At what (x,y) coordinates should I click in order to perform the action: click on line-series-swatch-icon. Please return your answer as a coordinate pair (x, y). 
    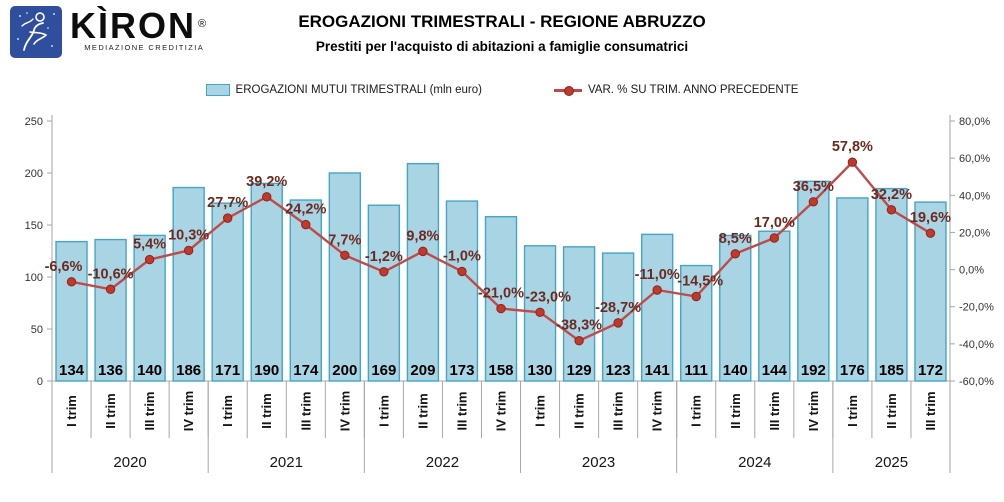
    Looking at the image, I should click on (567, 91).